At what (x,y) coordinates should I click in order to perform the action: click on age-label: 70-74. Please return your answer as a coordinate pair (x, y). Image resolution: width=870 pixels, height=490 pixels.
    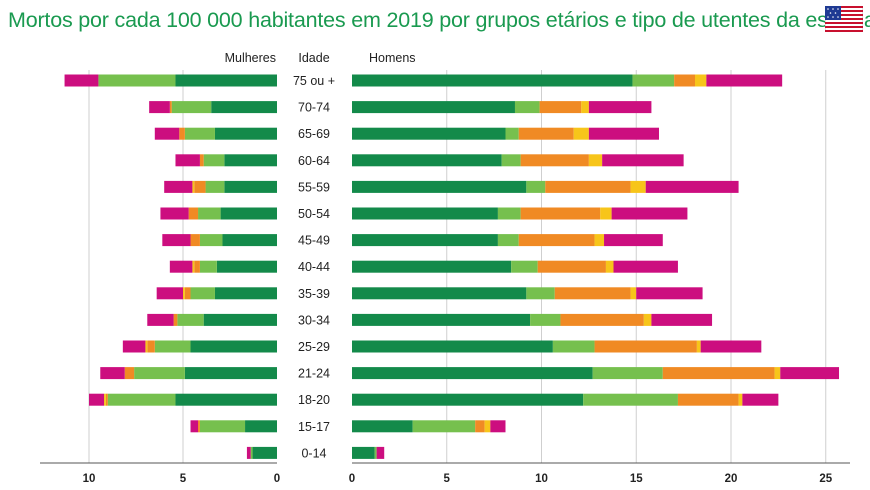
    Looking at the image, I should click on (314, 108).